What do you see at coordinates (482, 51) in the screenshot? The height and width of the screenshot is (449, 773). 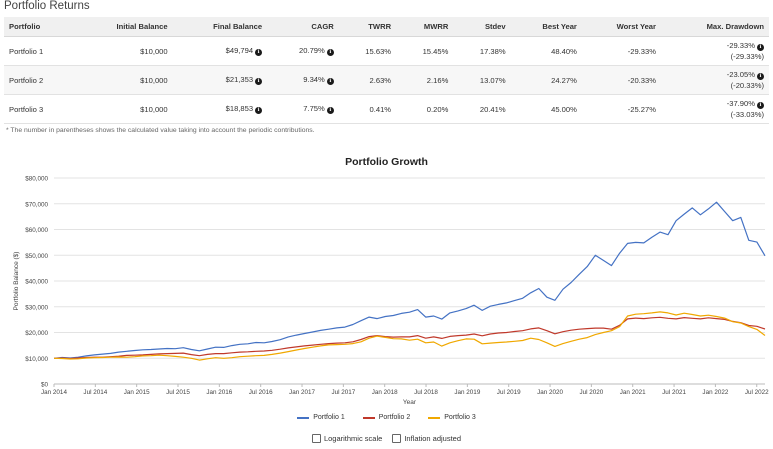 I see `cell-stdev: 17.38%` at bounding box center [482, 51].